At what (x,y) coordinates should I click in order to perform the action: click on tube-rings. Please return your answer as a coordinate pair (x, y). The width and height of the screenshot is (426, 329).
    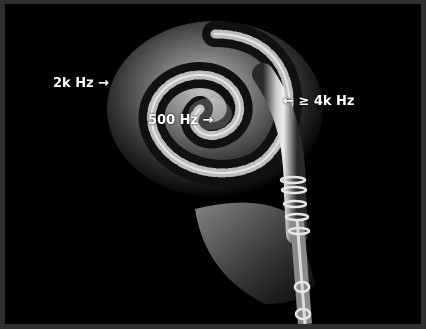
    Looking at the image, I should click on (295, 248).